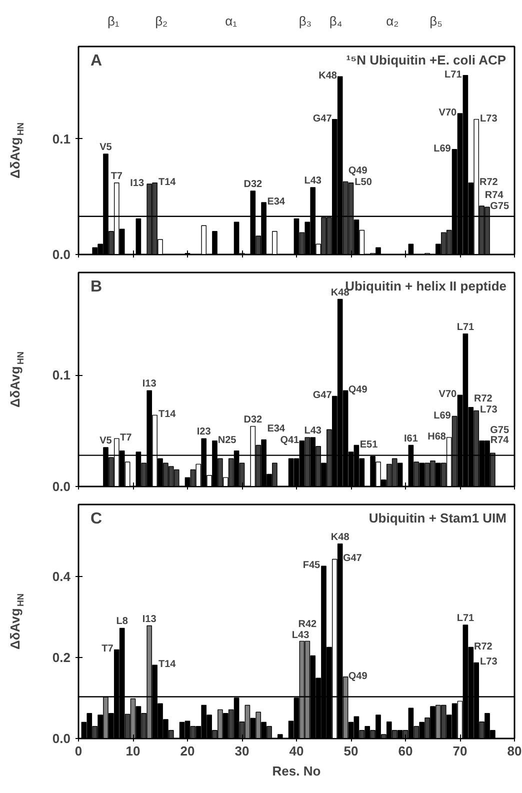 Image resolution: width=522 pixels, height=793 pixels. What do you see at coordinates (460, 751) in the screenshot?
I see `x-tick-label: 70` at bounding box center [460, 751].